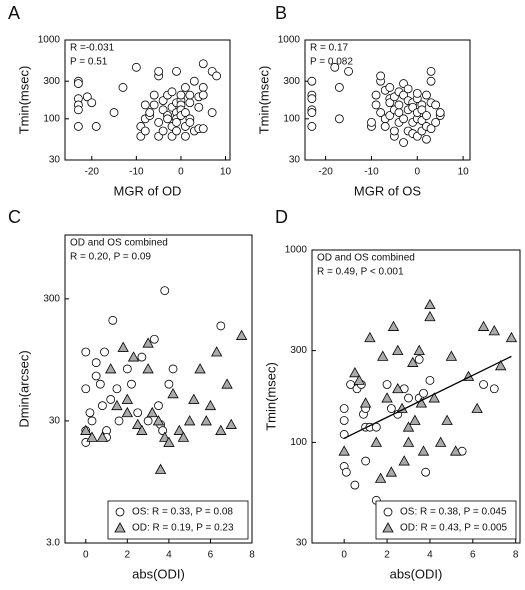  Describe the element at coordinates (136, 172) in the screenshot. I see `x-tick-label: -10` at that location.